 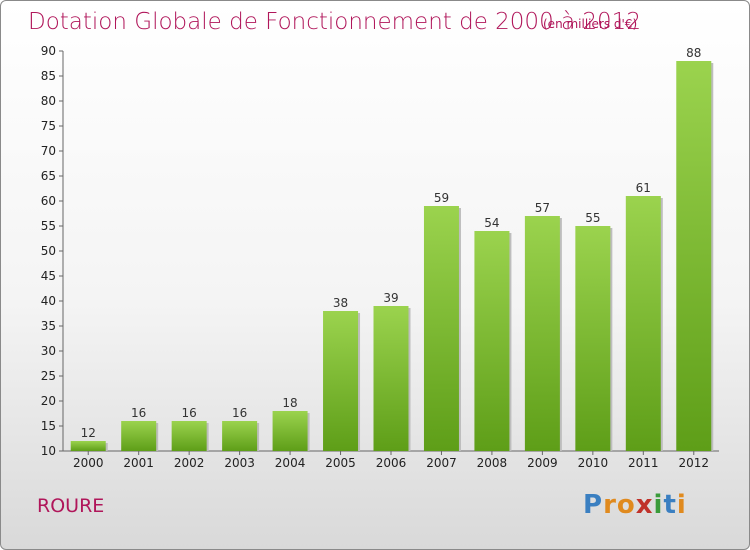 I want to click on logo-letter: t, so click(x=670, y=505).